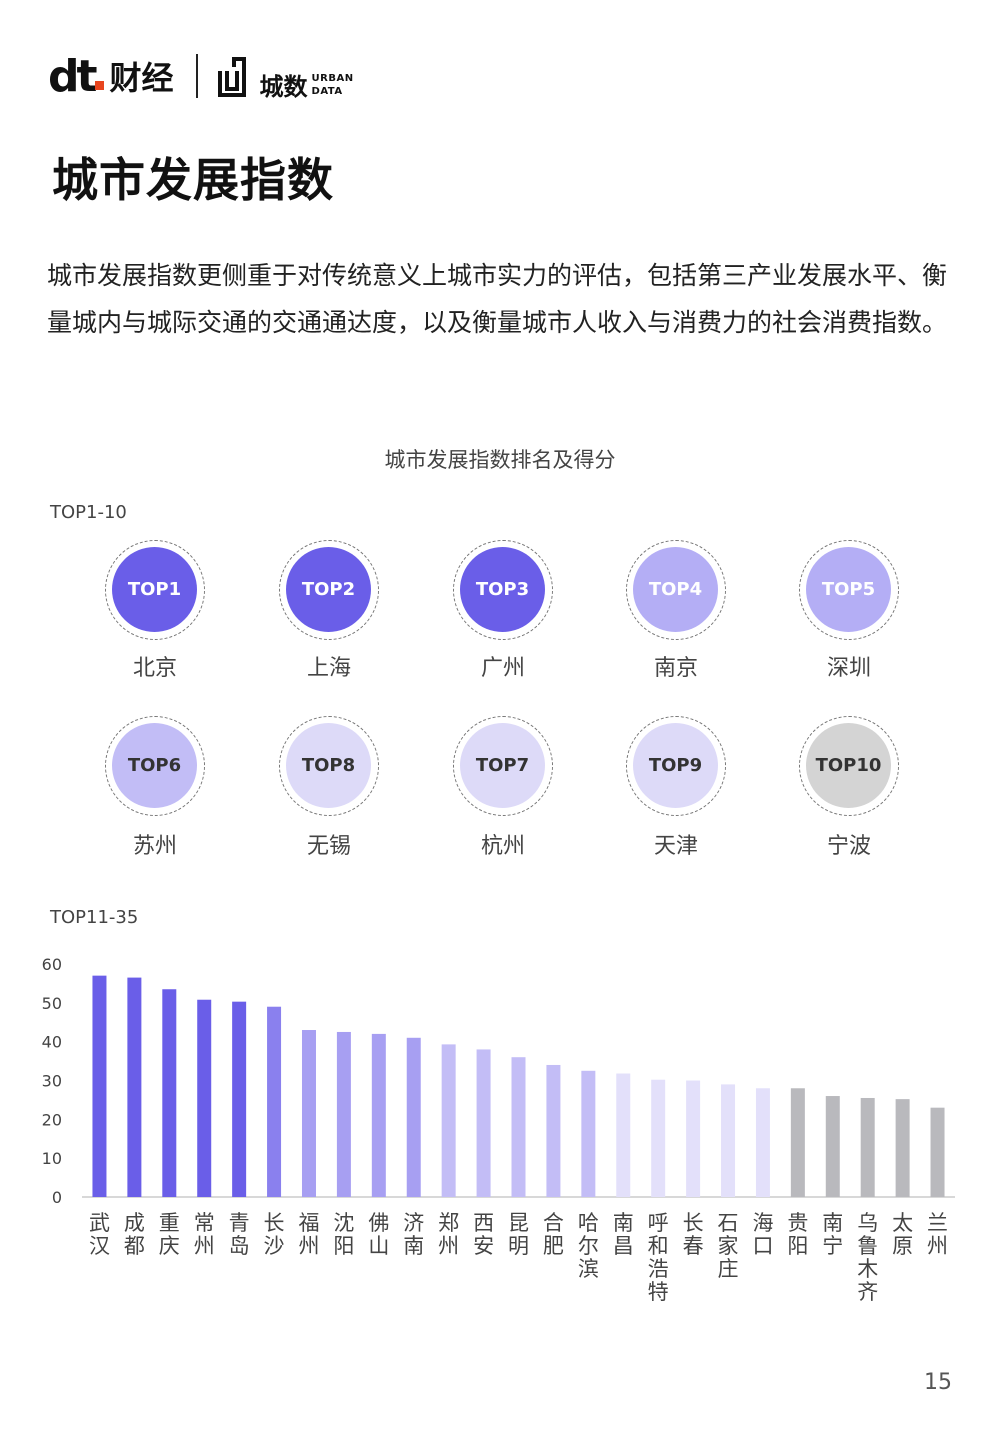 The width and height of the screenshot is (1000, 1444). Describe the element at coordinates (502, 668) in the screenshot. I see `rank-city-name: 广州` at that location.